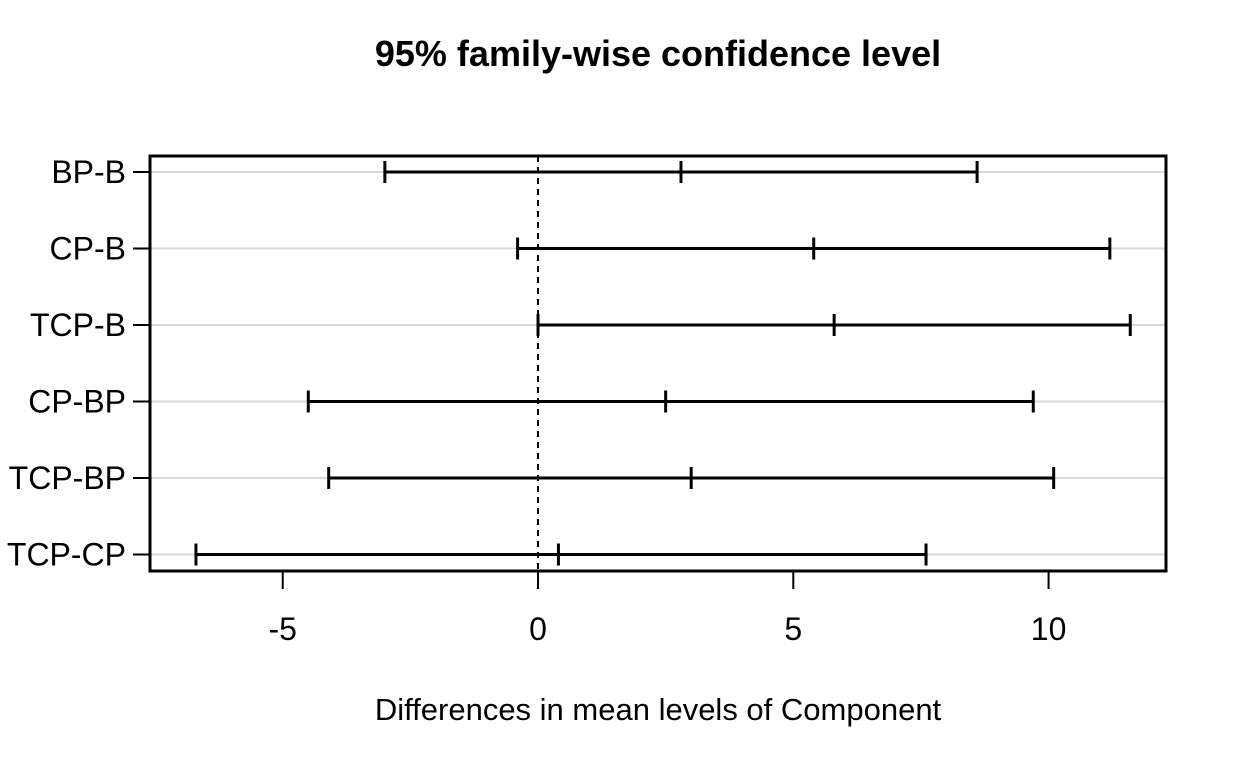 The width and height of the screenshot is (1248, 768). I want to click on y-axis-label-CP-B: CP-B, so click(88, 249).